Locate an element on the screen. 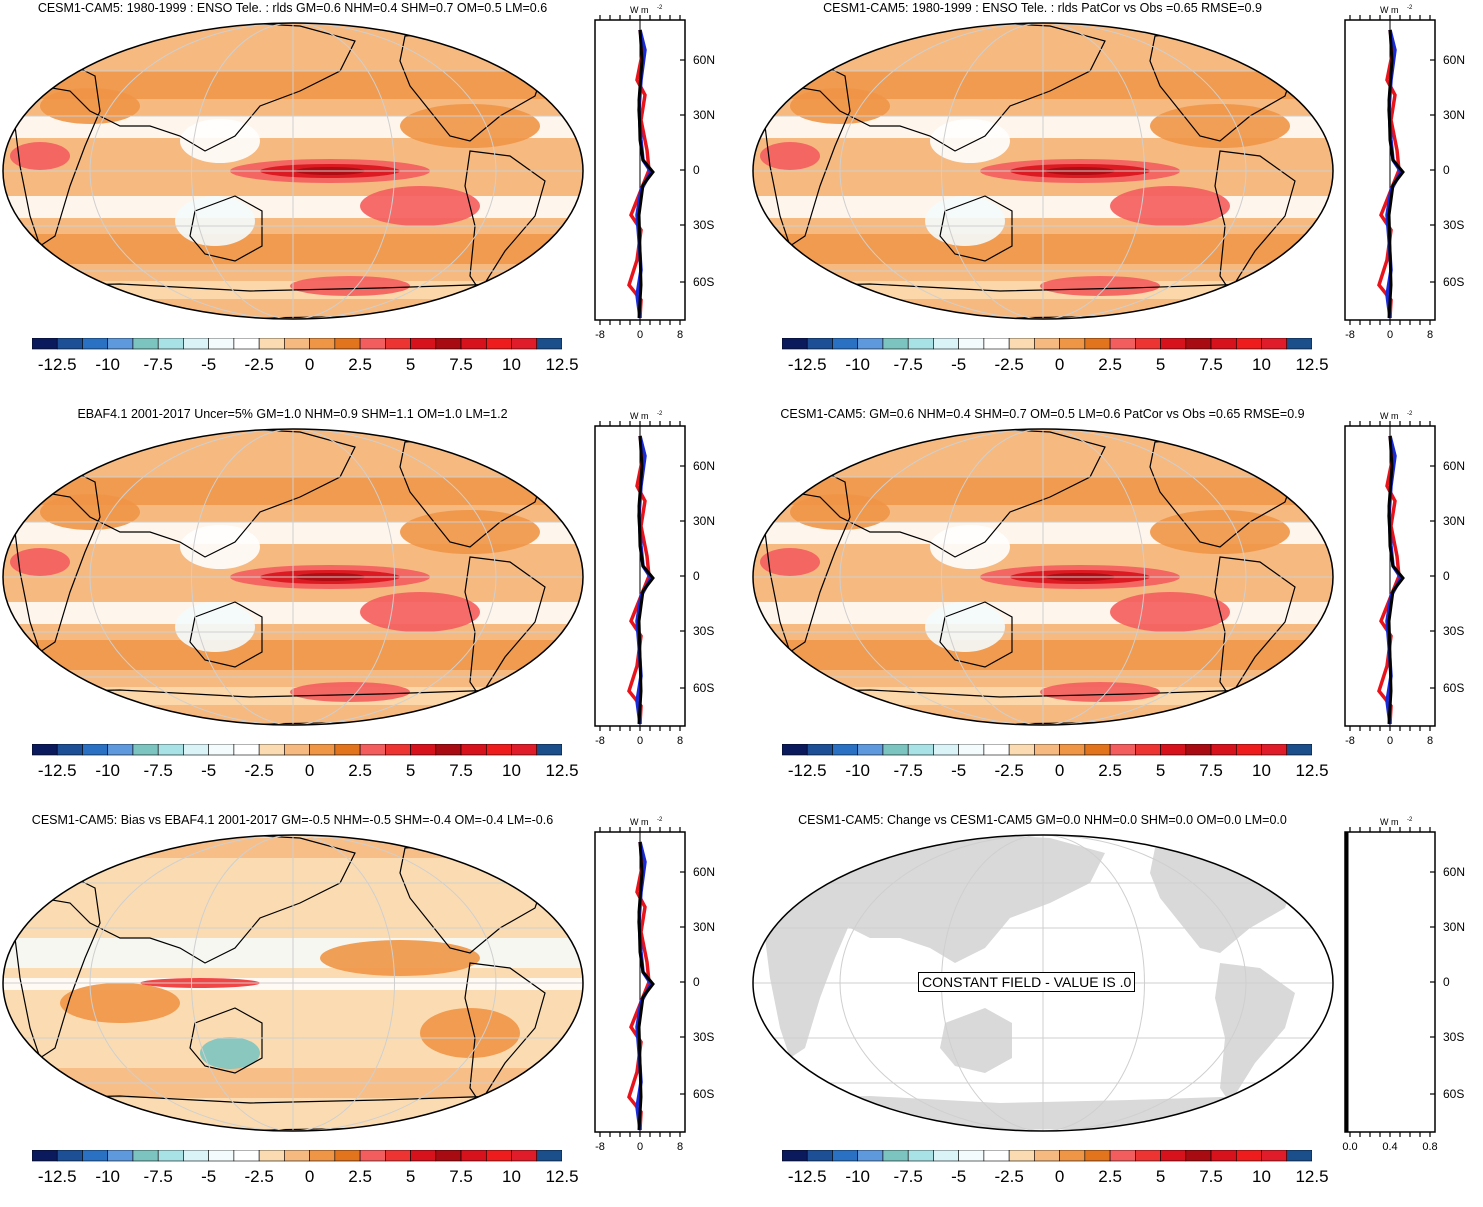 This screenshot has height=1207, width=1483. colorbar-label: 7.5 is located at coordinates (1211, 1176).